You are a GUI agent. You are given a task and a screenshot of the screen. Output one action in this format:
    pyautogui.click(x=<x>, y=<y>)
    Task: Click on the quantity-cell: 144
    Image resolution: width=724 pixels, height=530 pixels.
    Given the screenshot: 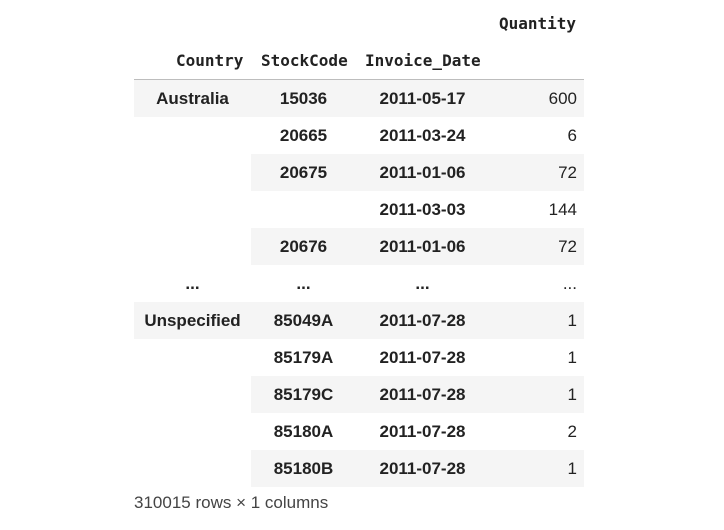 What is the action you would take?
    pyautogui.click(x=562, y=209)
    